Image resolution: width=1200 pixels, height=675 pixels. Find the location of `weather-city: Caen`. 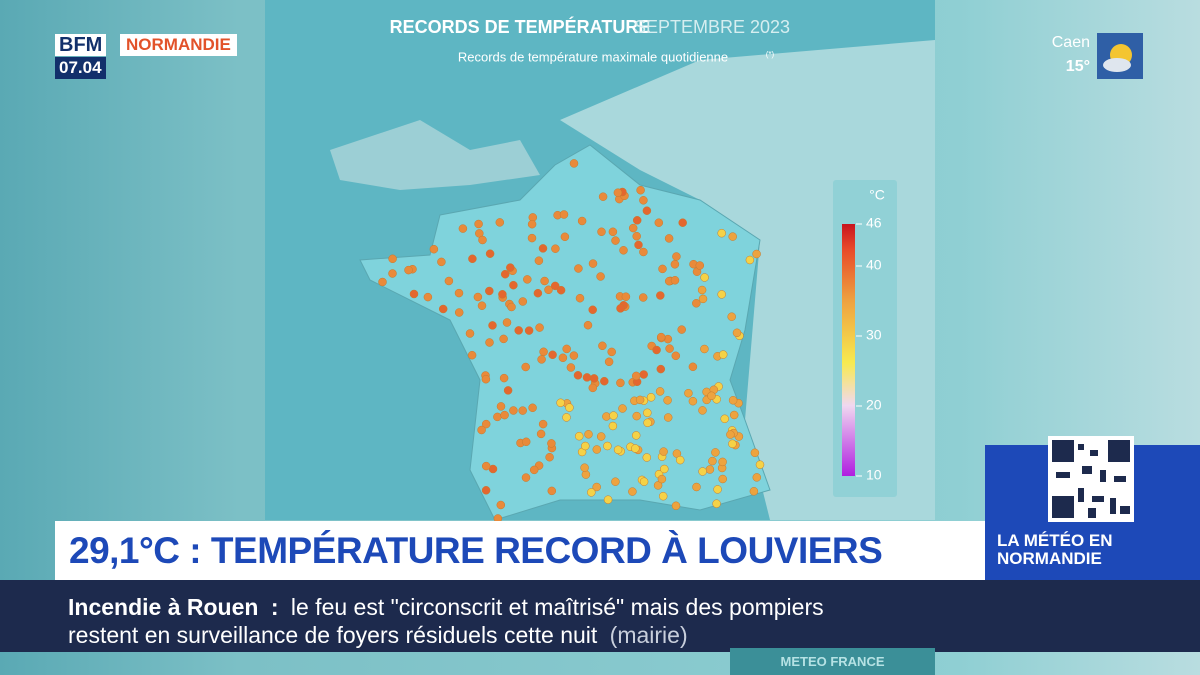

weather-city: Caen is located at coordinates (1070, 42).